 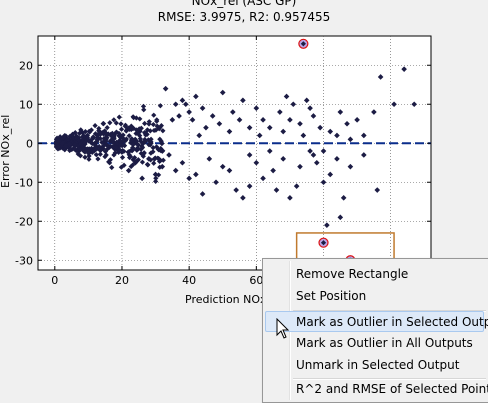 I want to click on menu-item-remove-rectangle: Remove Rectangle, so click(x=374, y=274).